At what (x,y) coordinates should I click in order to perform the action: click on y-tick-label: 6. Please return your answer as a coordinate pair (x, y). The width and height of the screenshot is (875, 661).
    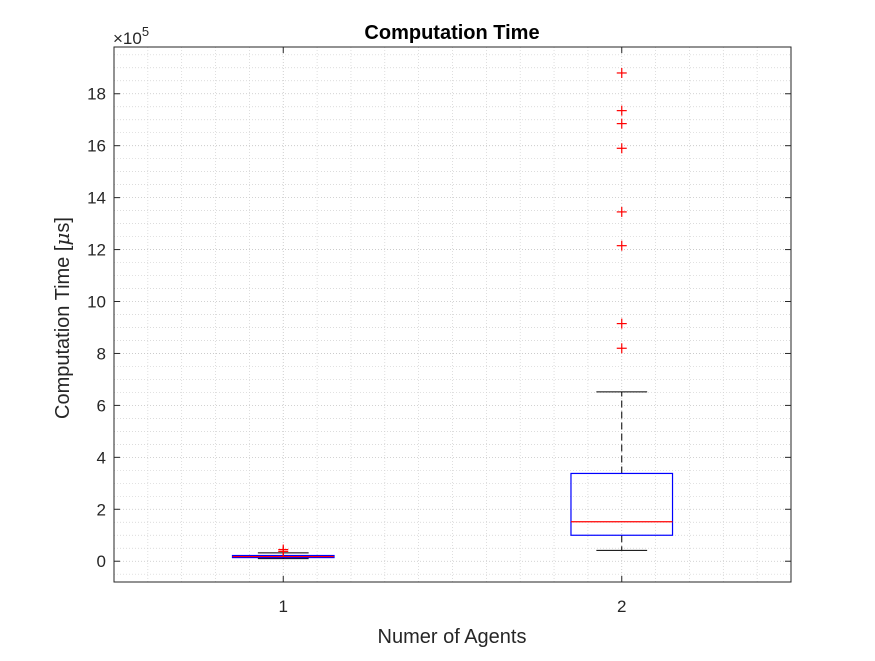
    Looking at the image, I should click on (101, 405).